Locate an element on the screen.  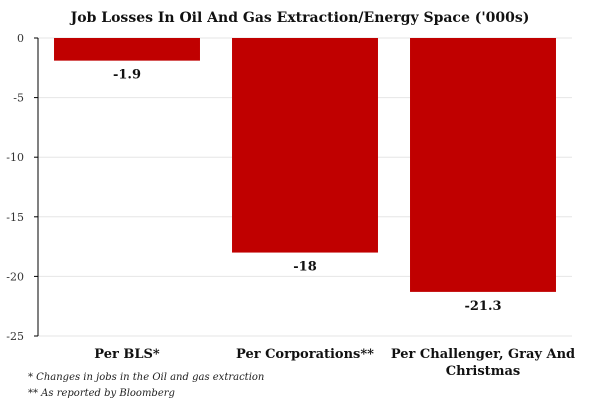
y-axis-ticks: 0 -5 -10 -15 -20 -25 is located at coordinates (22, 187).